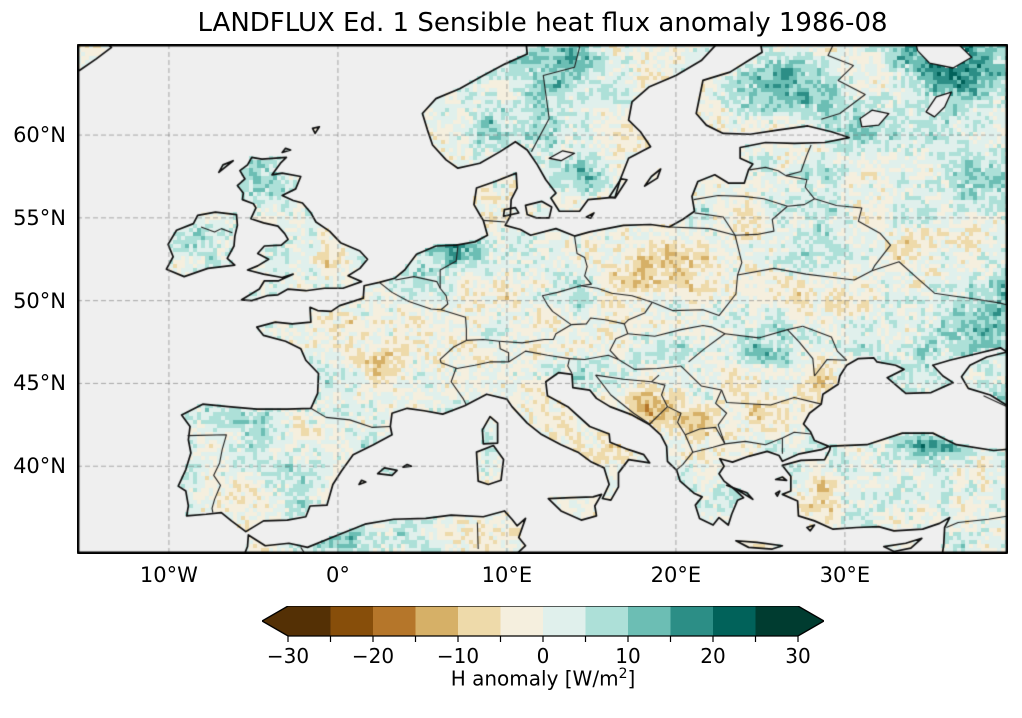  I want to click on colorbar-label-close: ], so click(631, 678).